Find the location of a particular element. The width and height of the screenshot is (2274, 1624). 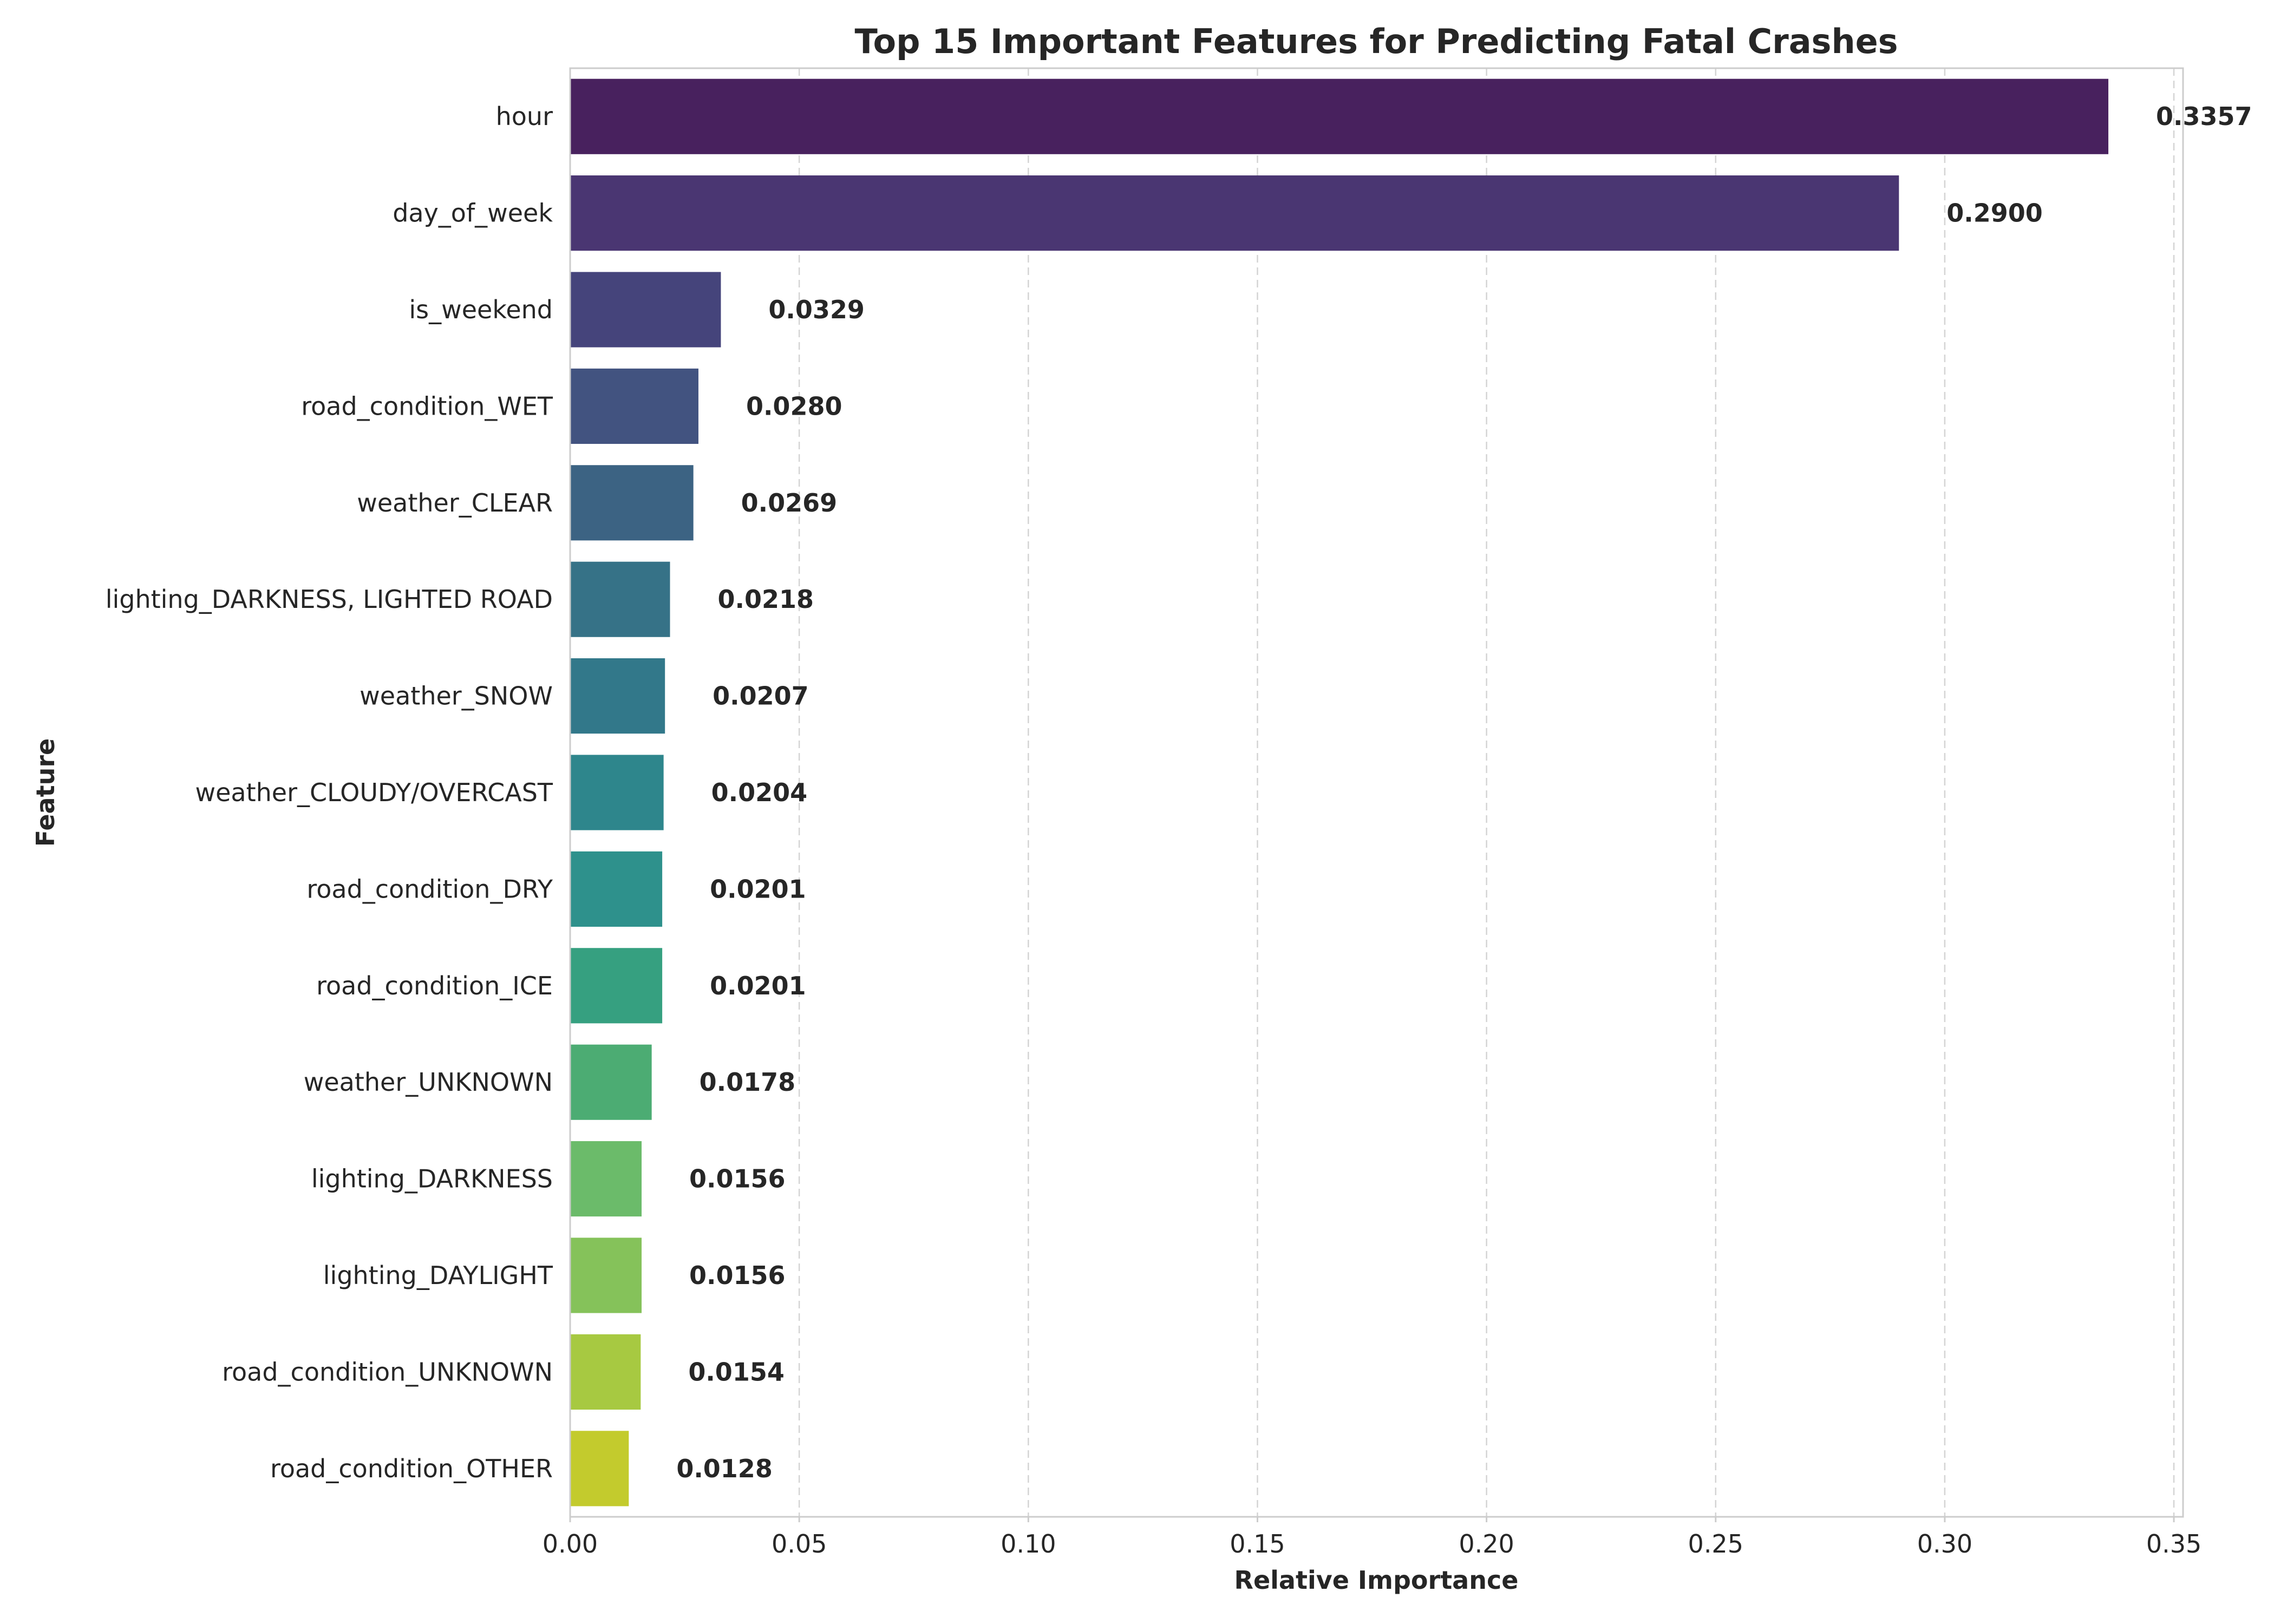

bar-value-label: 0.0128 is located at coordinates (725, 1468).